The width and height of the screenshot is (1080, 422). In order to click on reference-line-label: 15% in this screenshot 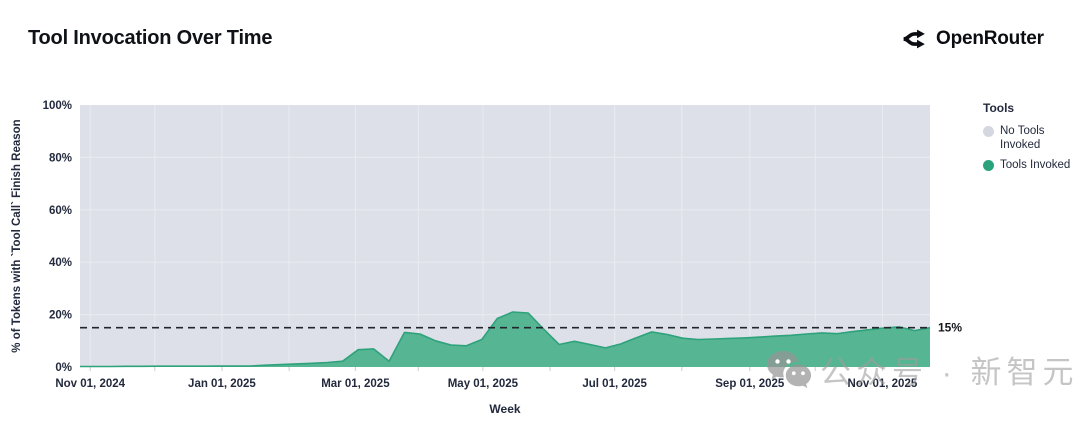, I will do `click(950, 328)`.